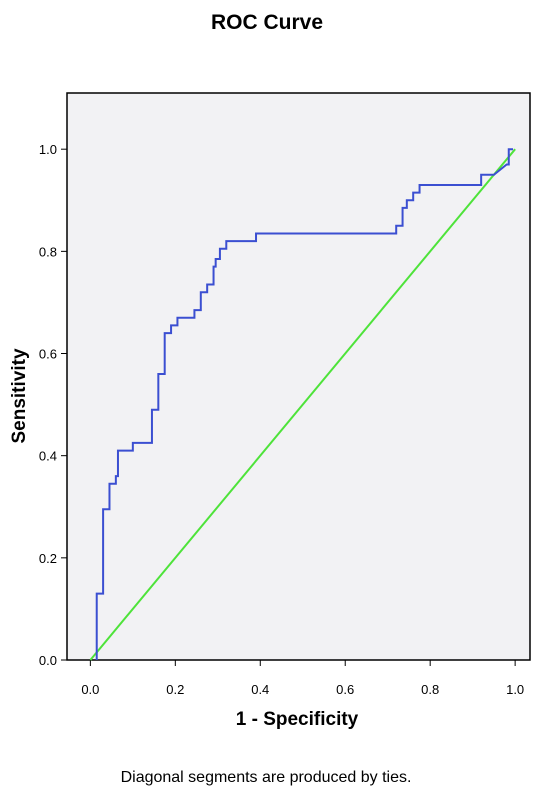 Image resolution: width=534 pixels, height=793 pixels. I want to click on y-tick-label: 0.6, so click(48, 354).